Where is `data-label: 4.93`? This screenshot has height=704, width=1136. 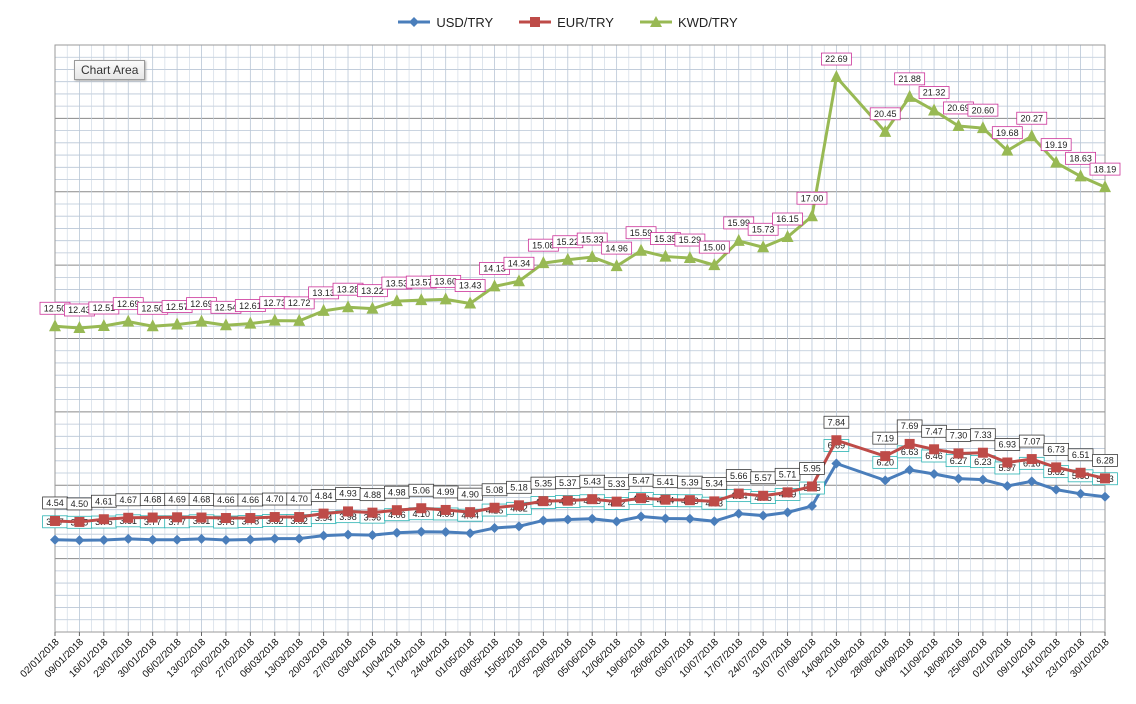 data-label: 4.93 is located at coordinates (348, 494).